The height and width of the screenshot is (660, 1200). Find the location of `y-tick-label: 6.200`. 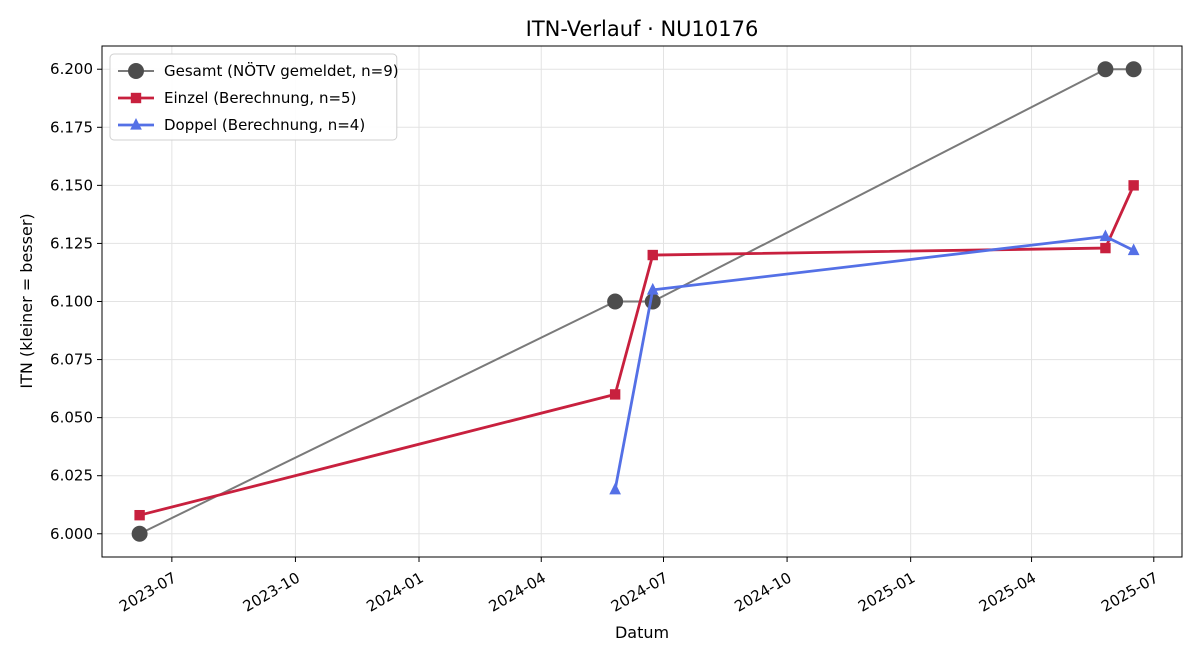

y-tick-label: 6.200 is located at coordinates (71, 69).